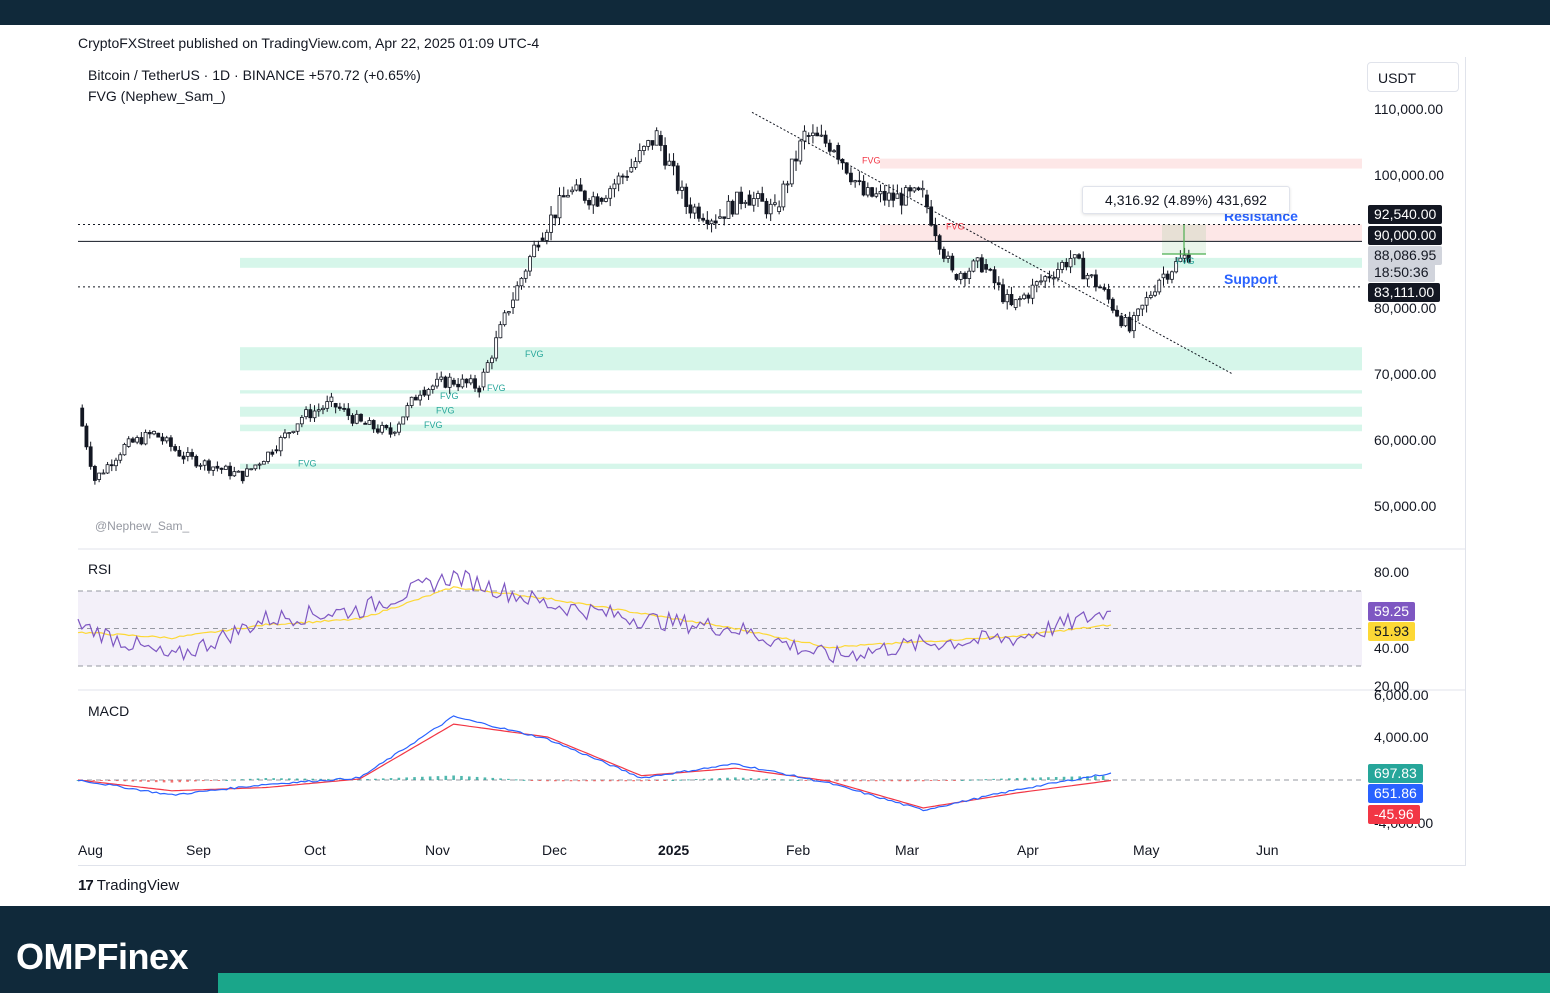  Describe the element at coordinates (719, 763) in the screenshot. I see `macd-pane` at that location.